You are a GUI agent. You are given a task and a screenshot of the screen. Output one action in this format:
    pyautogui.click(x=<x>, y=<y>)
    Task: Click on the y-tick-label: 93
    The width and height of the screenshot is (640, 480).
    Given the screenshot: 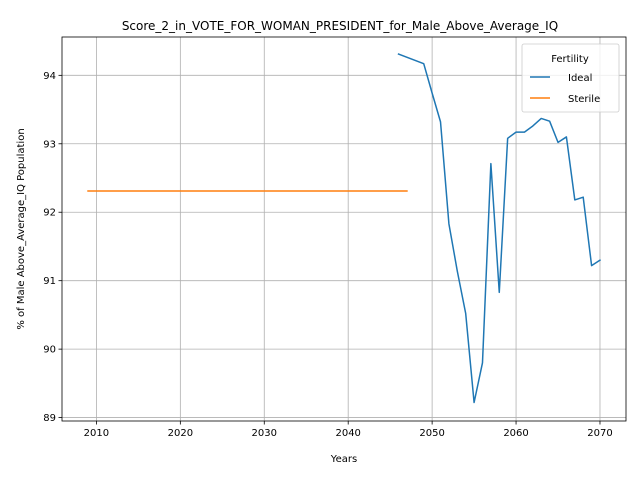 What is the action you would take?
    pyautogui.click(x=49, y=144)
    